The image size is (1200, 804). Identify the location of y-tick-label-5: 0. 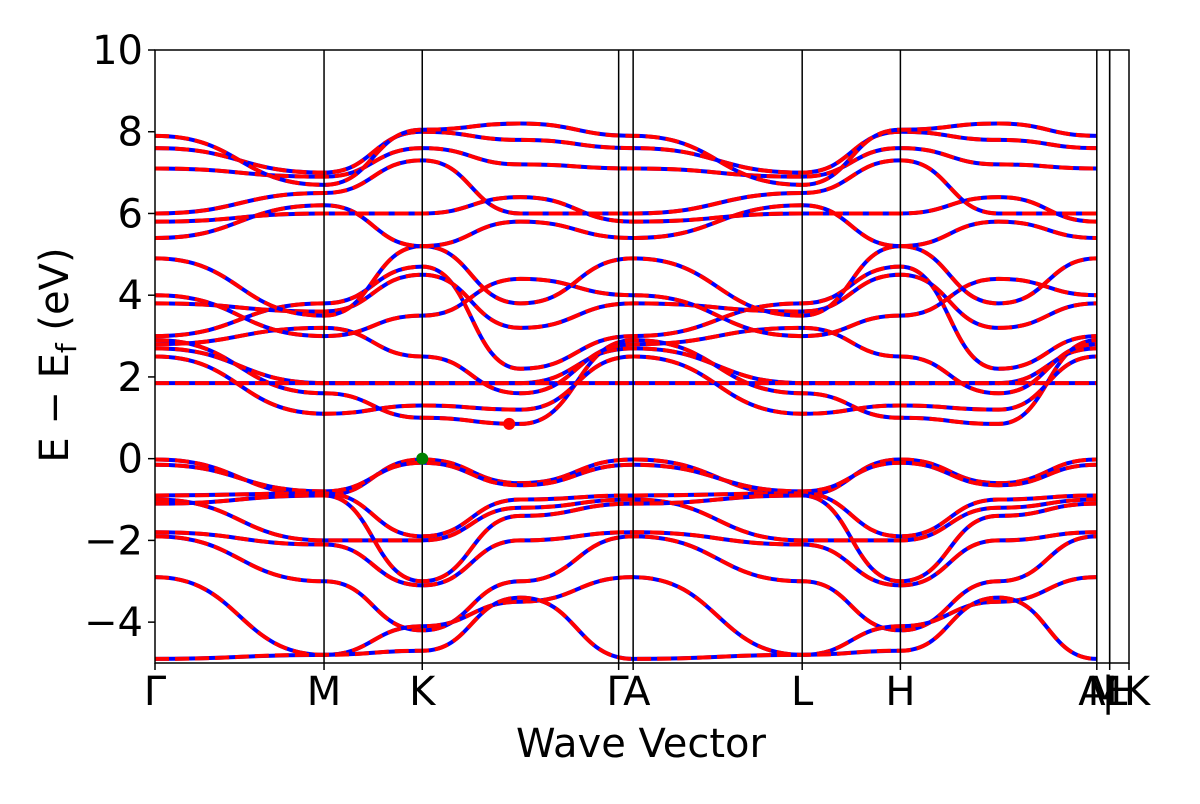
(130, 460).